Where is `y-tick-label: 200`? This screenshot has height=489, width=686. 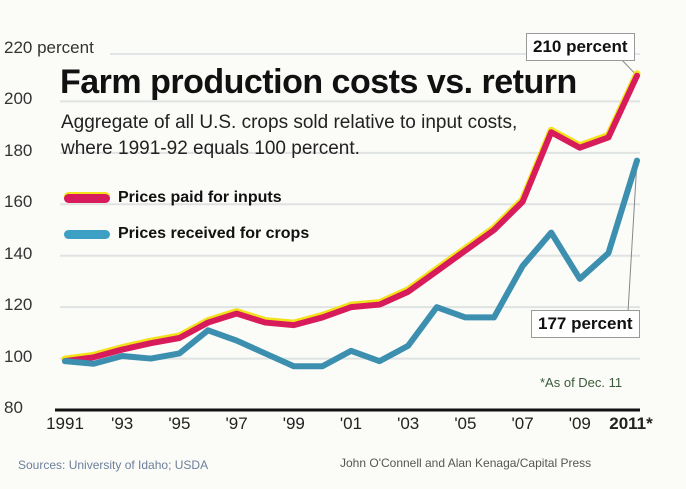 y-tick-label: 200 is located at coordinates (18, 99).